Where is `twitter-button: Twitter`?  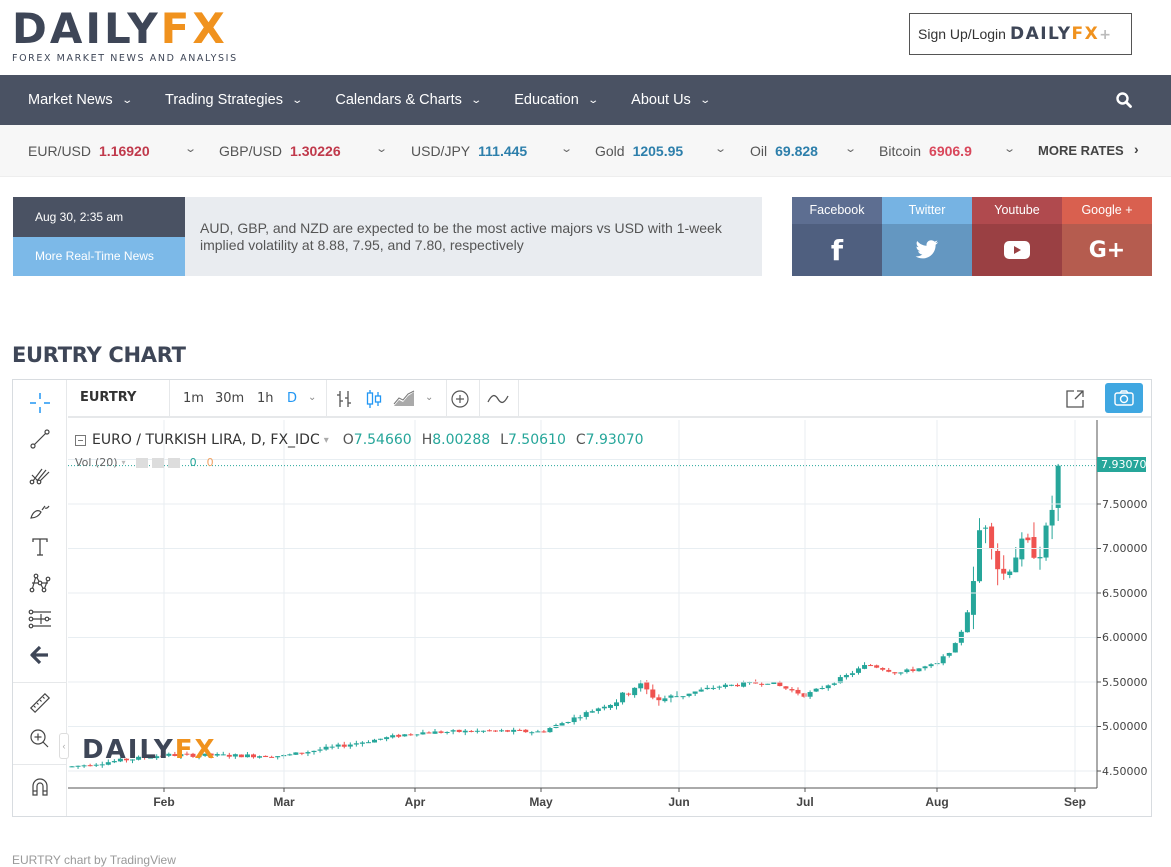
twitter-button: Twitter is located at coordinates (927, 236).